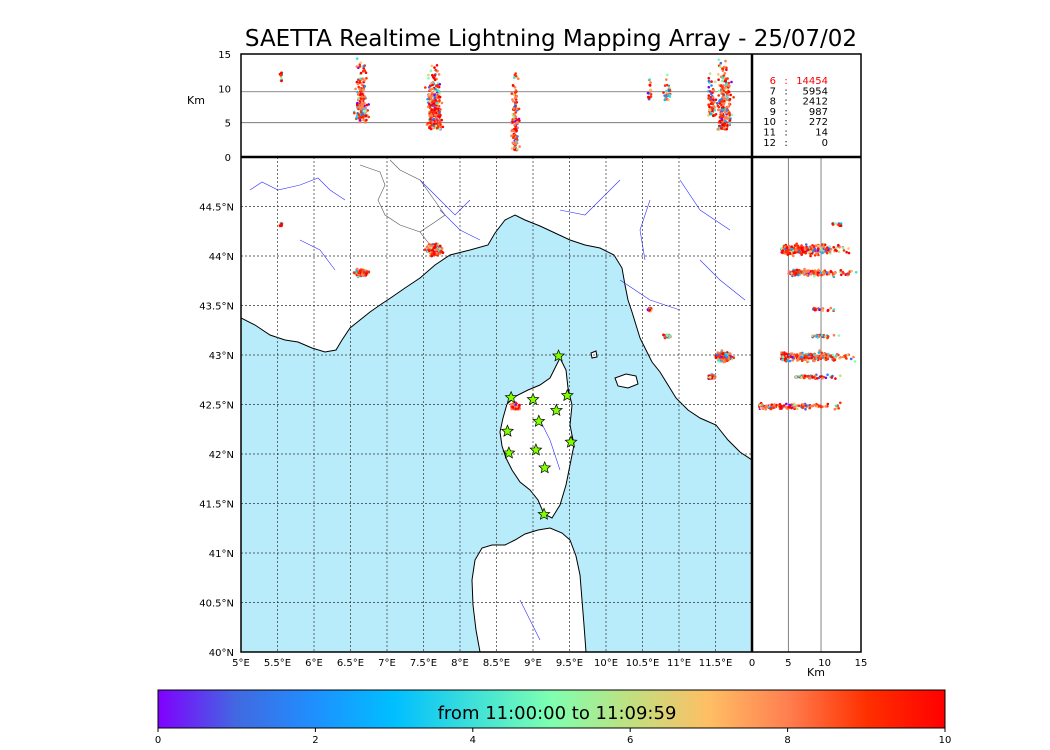 Image resolution: width=1050 pixels, height=750 pixels. I want to click on latitude-tick-label: 40°N, so click(221, 653).